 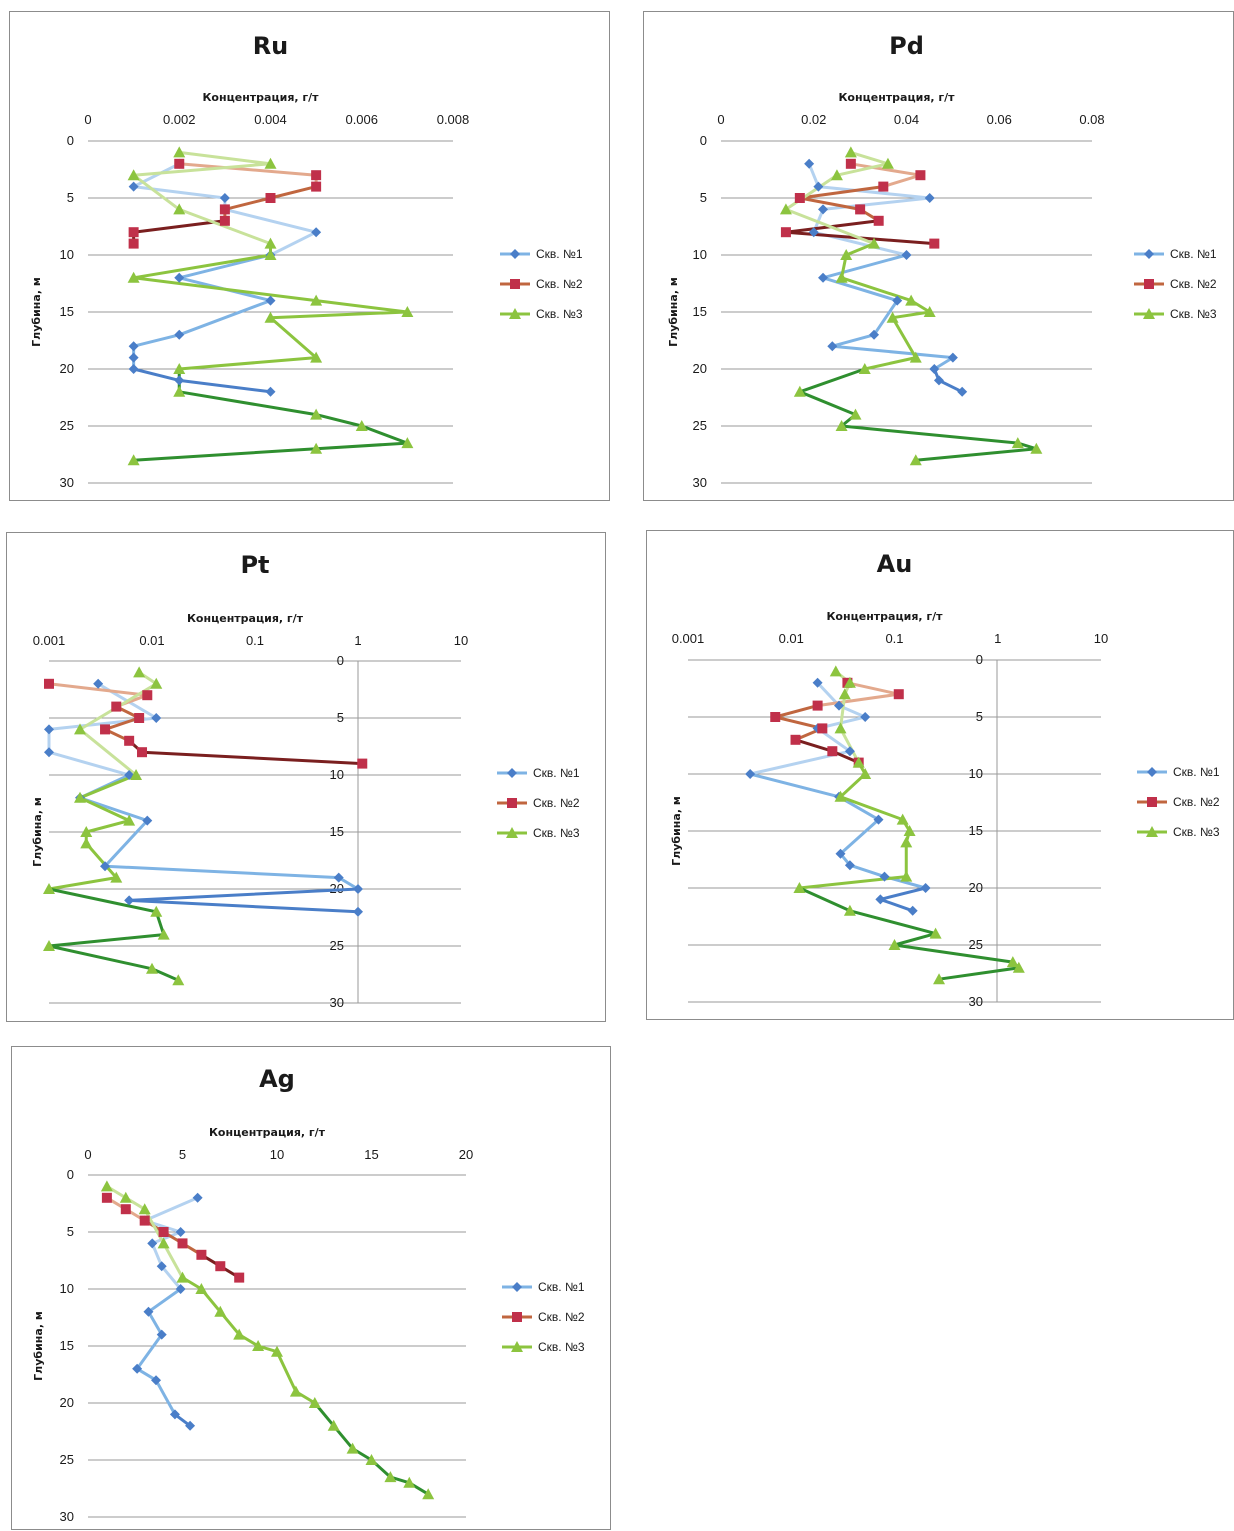 What do you see at coordinates (70, 1174) in the screenshot?
I see `y-tick-label: 0` at bounding box center [70, 1174].